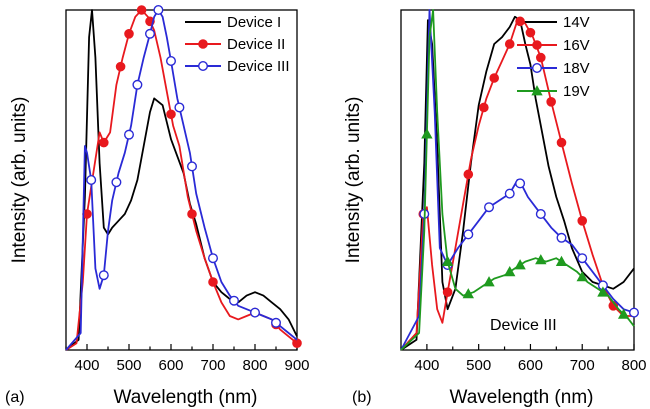 The image size is (650, 409). What do you see at coordinates (576, 22) in the screenshot?
I see `legend-label: 14V` at bounding box center [576, 22].